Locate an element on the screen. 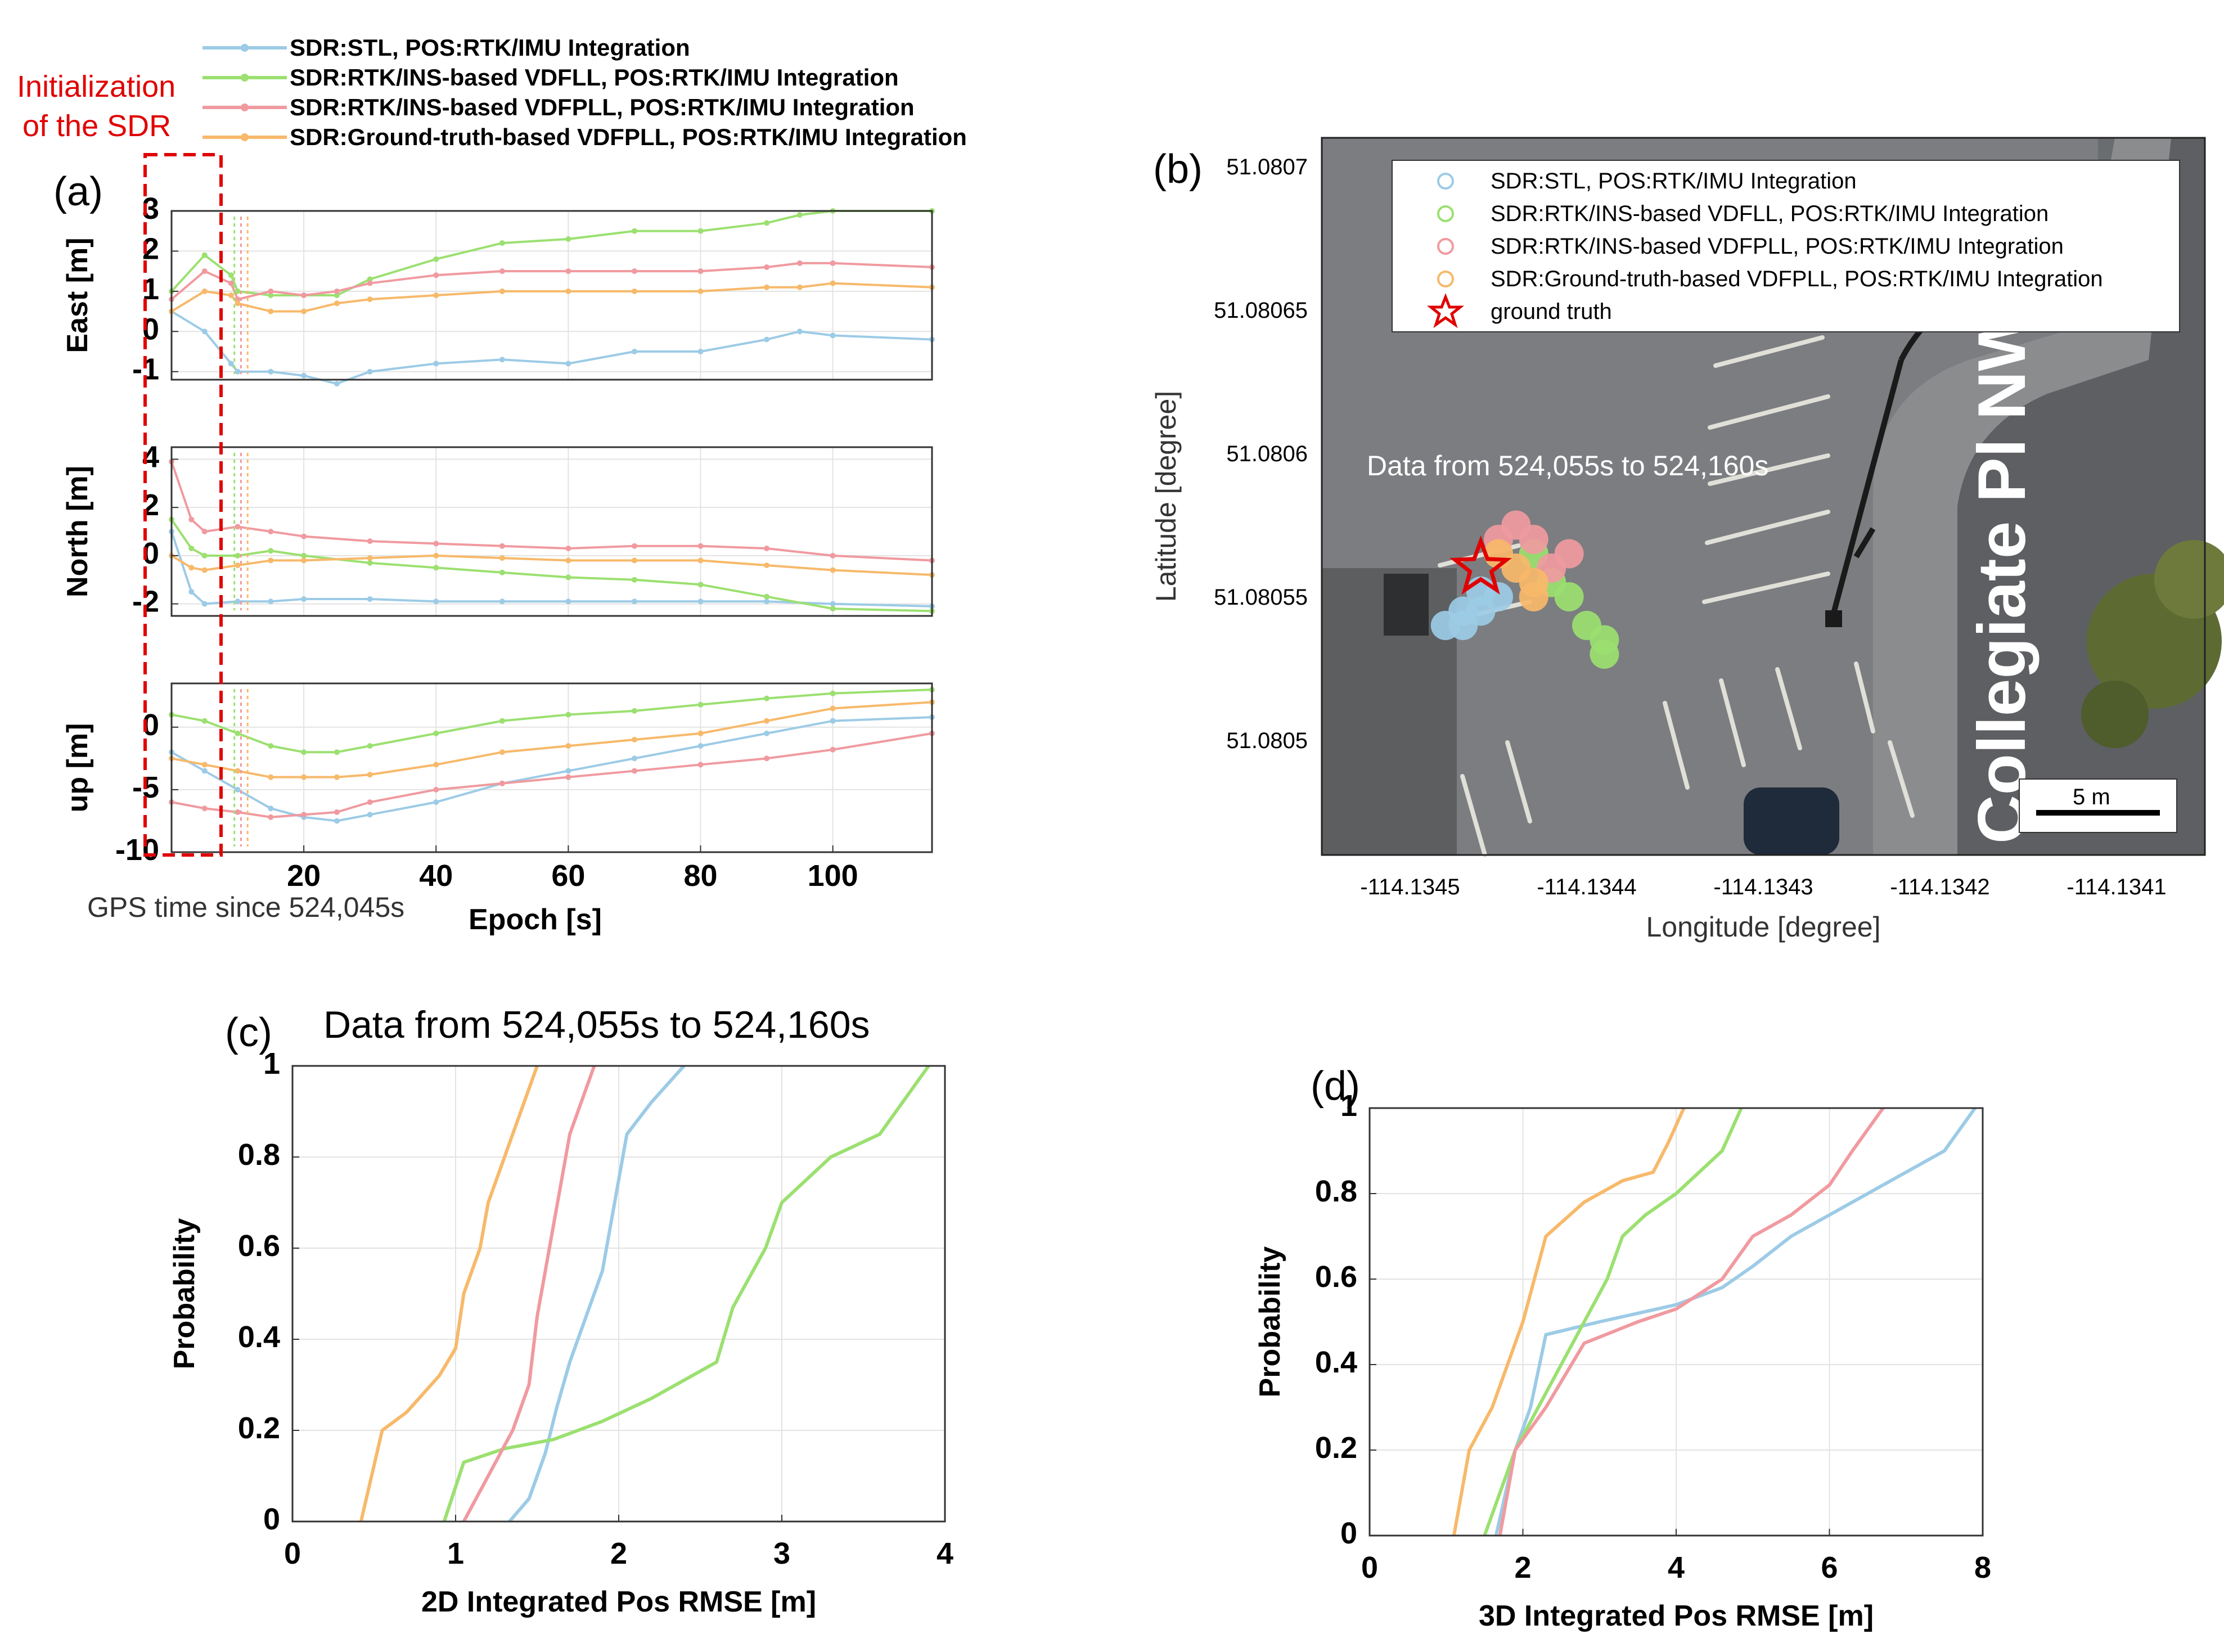  map-tree is located at coordinates (2115, 714).